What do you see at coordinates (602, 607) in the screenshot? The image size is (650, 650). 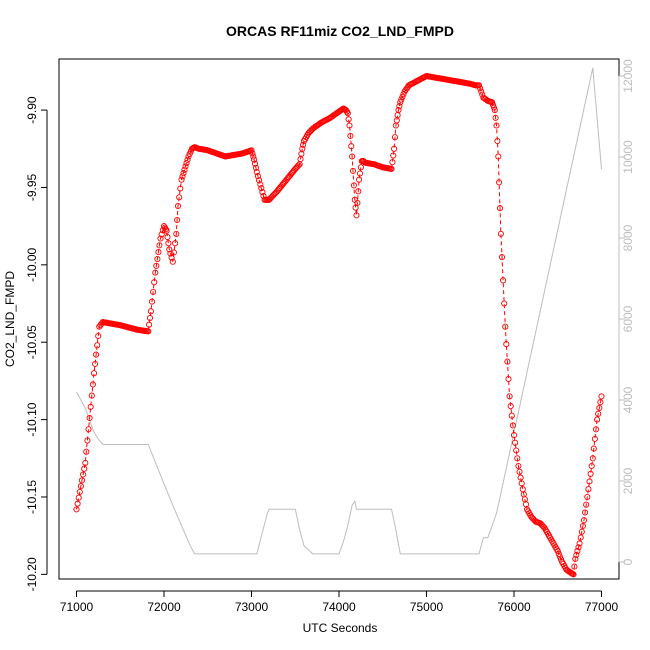 I see `x-tick-label: 77000` at bounding box center [602, 607].